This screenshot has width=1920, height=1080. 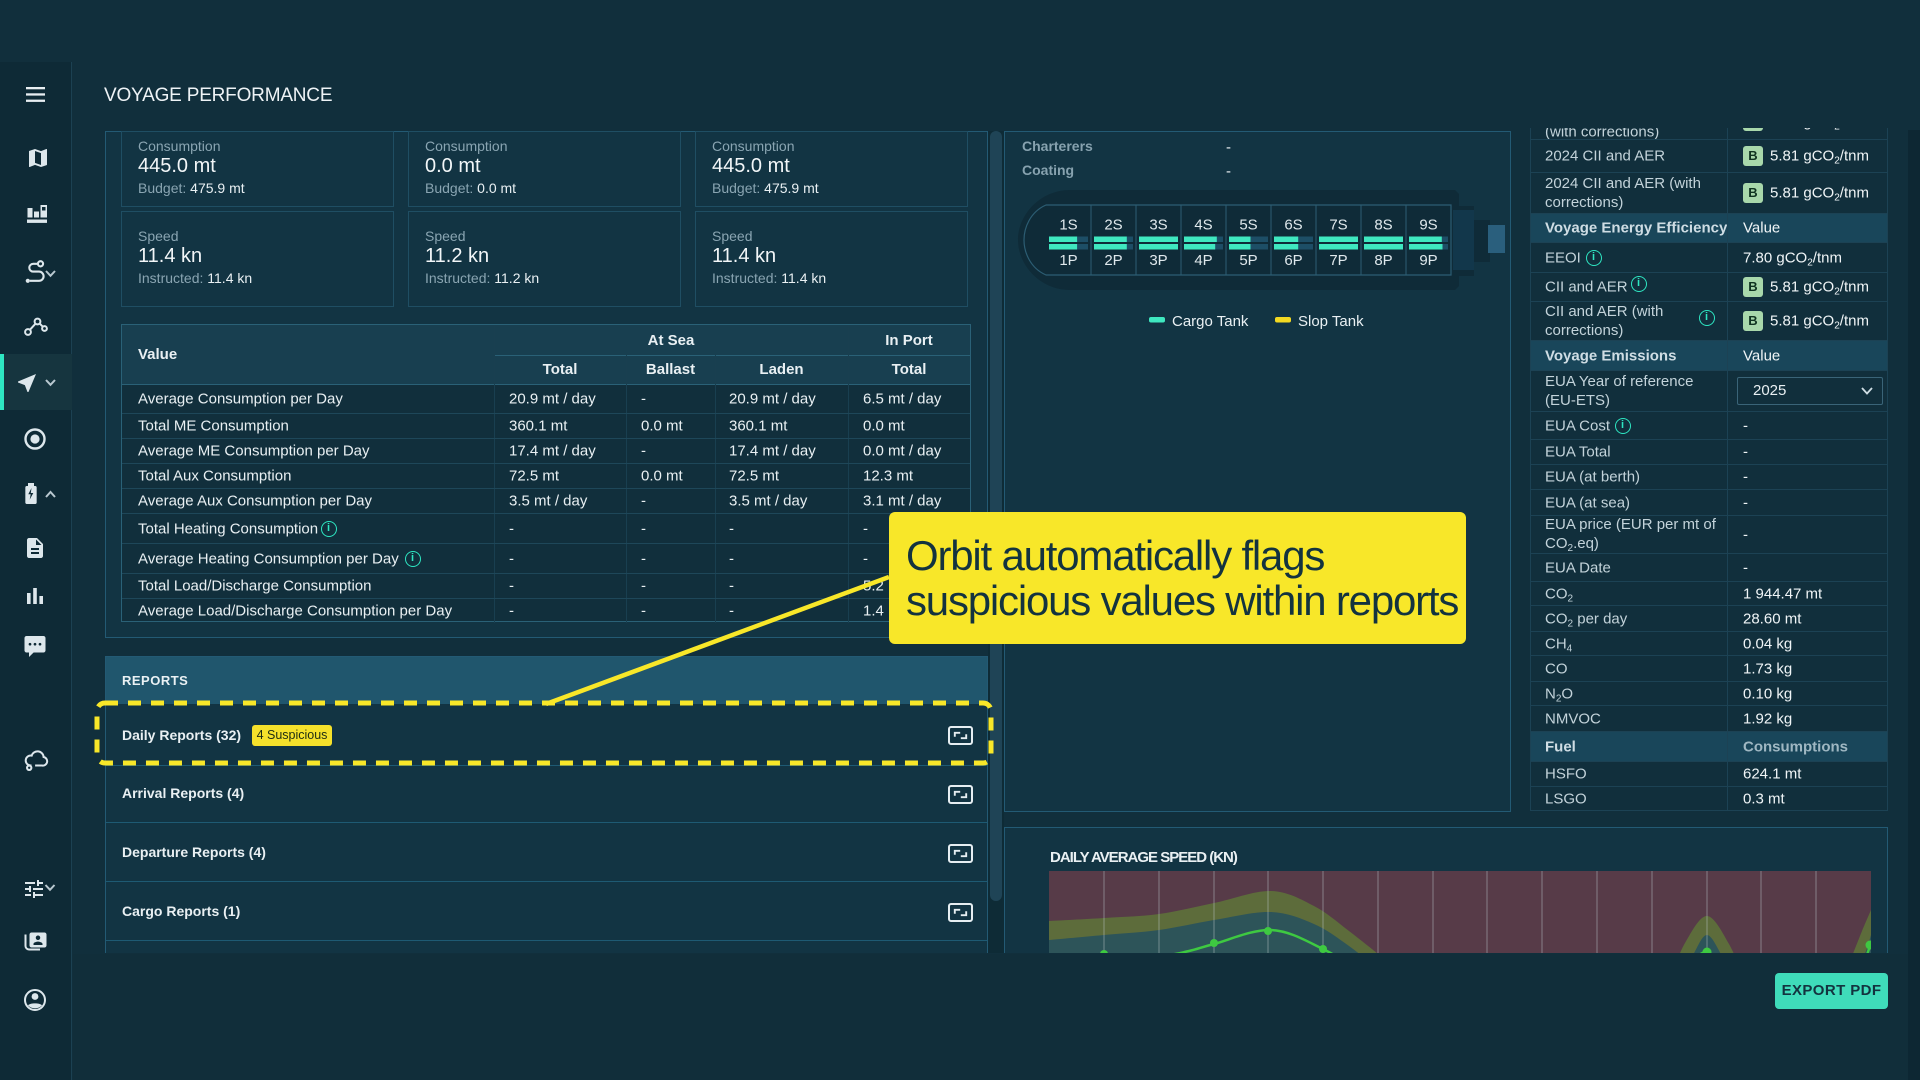 What do you see at coordinates (1383, 260) in the screenshot?
I see `svg-text: 8P` at bounding box center [1383, 260].